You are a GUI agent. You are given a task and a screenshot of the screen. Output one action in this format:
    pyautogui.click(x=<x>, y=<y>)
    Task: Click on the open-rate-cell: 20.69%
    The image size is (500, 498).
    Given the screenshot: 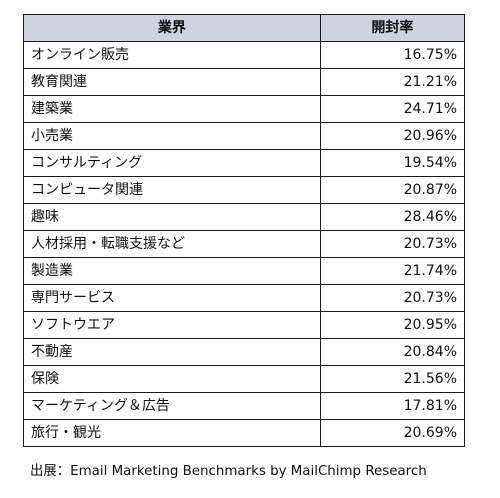 What is the action you would take?
    pyautogui.click(x=392, y=433)
    